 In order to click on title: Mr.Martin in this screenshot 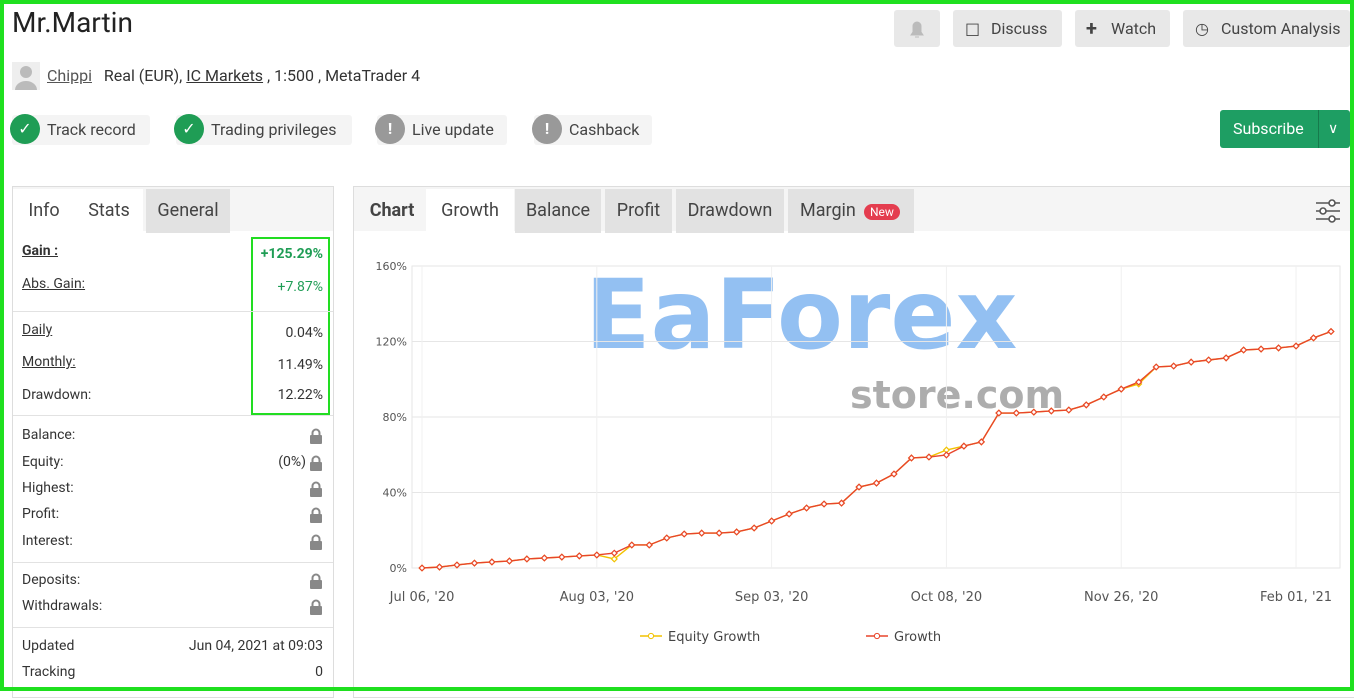, I will do `click(72, 22)`.